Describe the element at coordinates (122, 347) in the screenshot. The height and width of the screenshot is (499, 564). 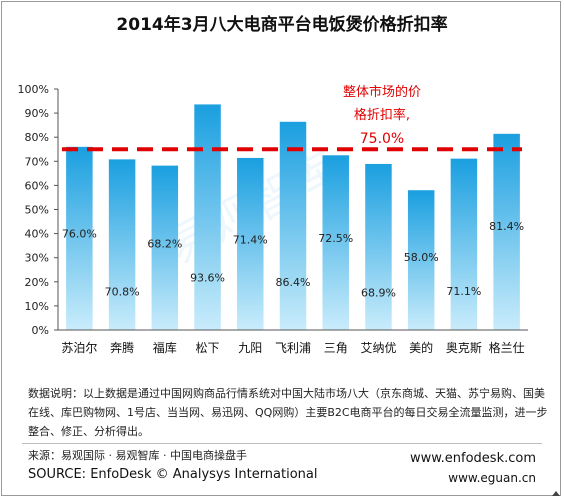
I see `x-tick-label: 奔腾` at that location.